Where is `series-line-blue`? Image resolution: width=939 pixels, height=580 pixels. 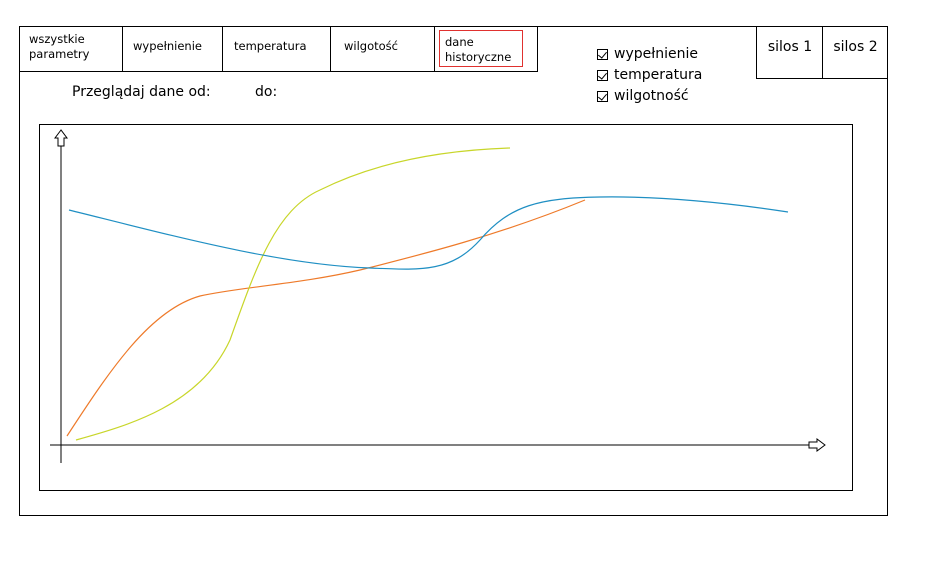
series-line-blue is located at coordinates (428, 233).